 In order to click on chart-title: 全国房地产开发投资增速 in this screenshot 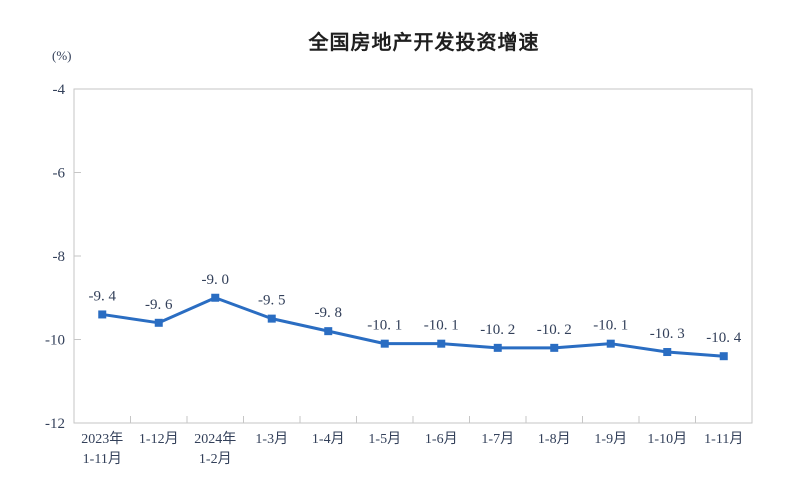, I will do `click(424, 43)`.